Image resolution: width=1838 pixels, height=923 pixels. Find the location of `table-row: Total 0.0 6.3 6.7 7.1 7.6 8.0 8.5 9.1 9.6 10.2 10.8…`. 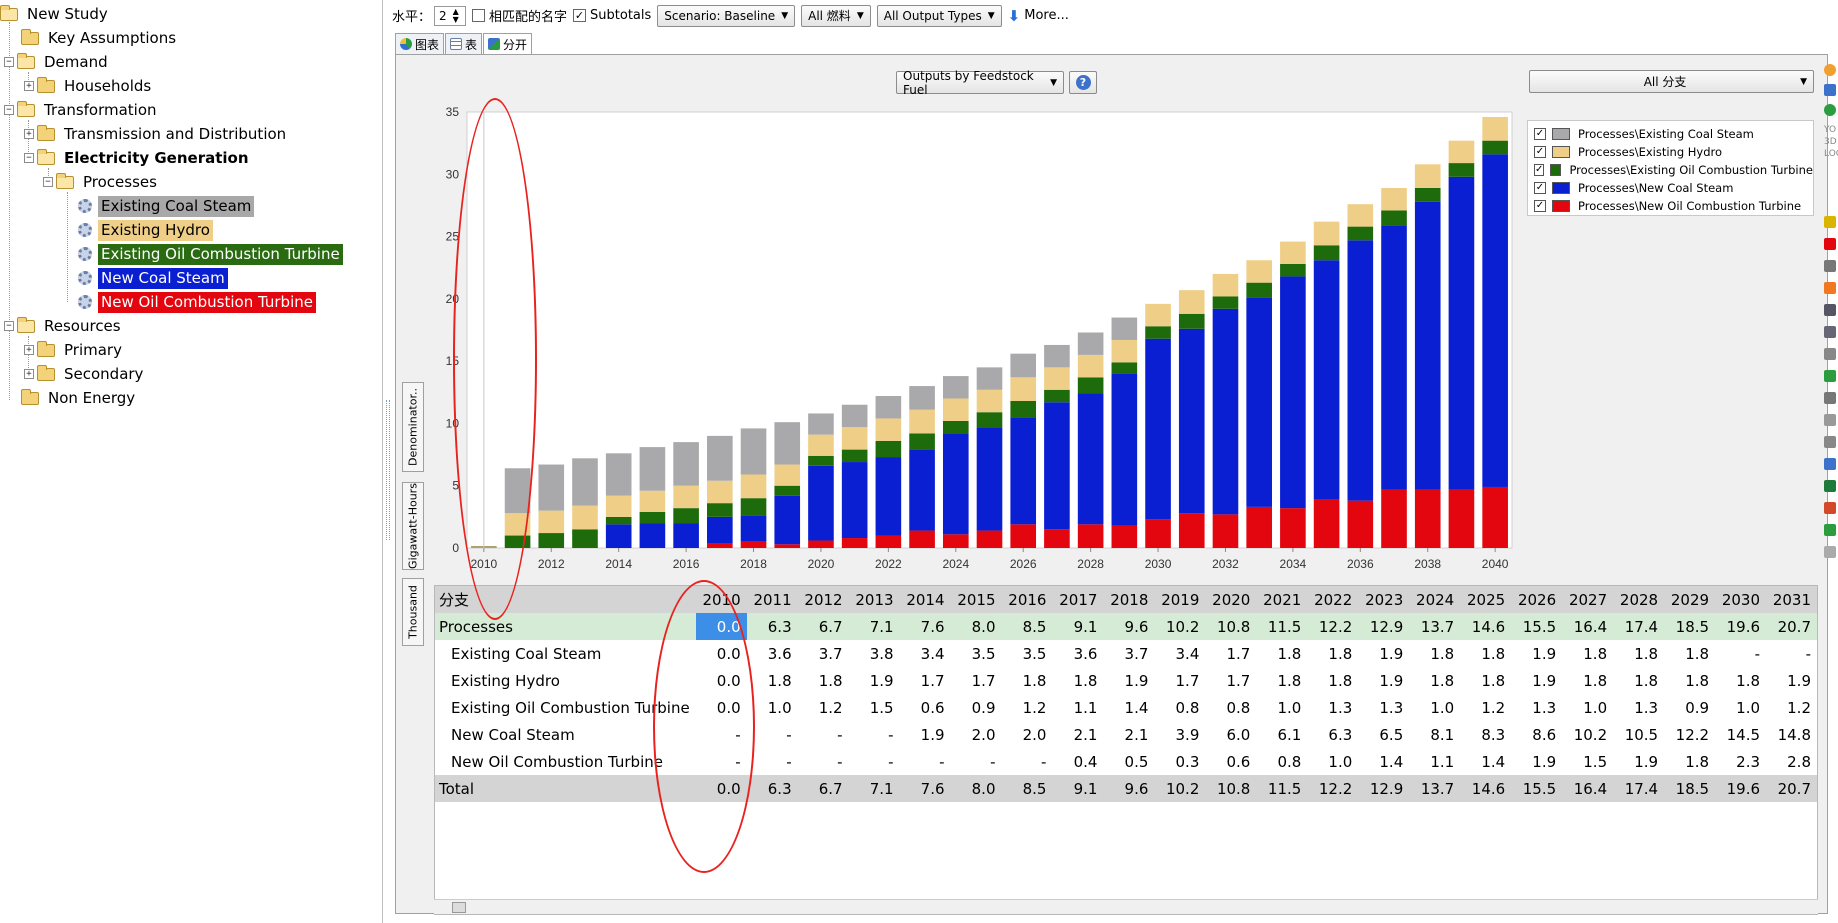

table-row: Total 0.0 6.3 6.7 7.1 7.6 8.0 8.5 9.1 9.6 10.2 10.8… is located at coordinates (1126, 788).